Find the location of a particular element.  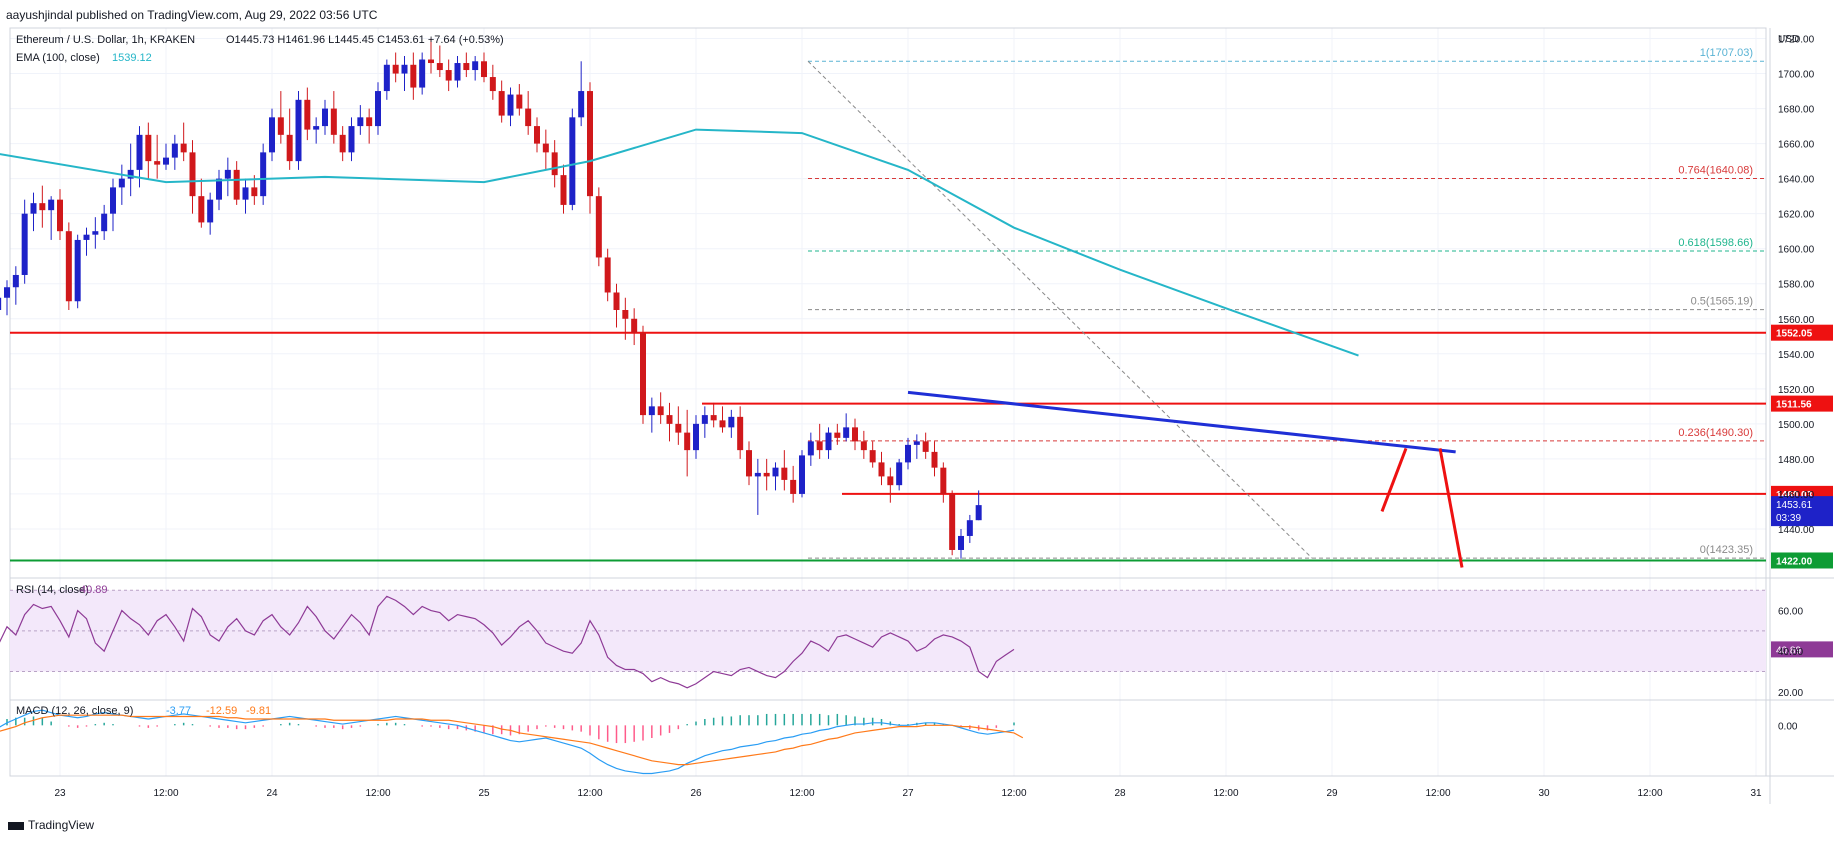

level-tag-label: 1552.05 is located at coordinates (1794, 334).